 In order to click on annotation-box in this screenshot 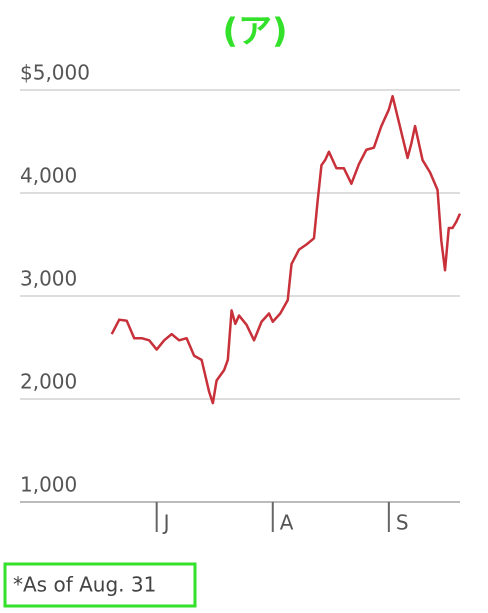, I will do `click(100, 585)`.